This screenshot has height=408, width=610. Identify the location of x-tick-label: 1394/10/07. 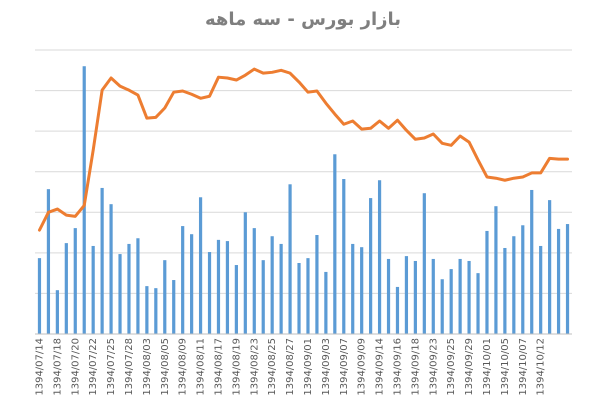
(523, 367).